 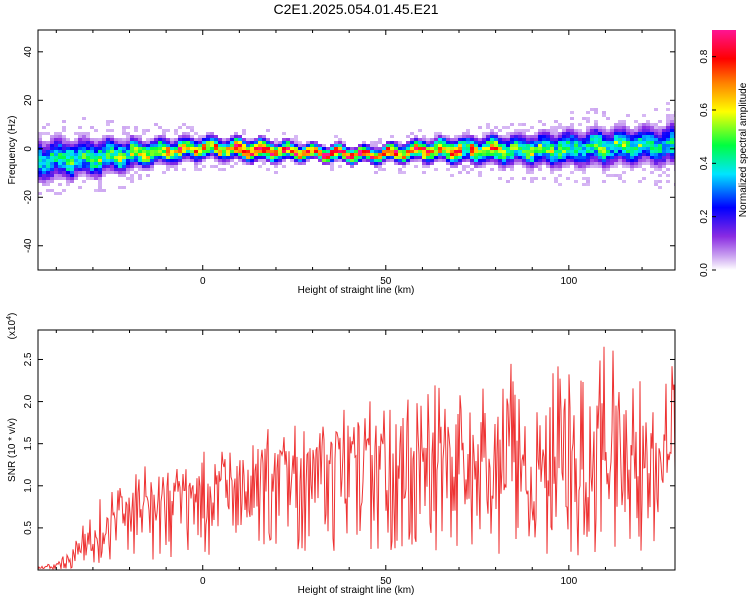 What do you see at coordinates (568, 281) in the screenshot?
I see `spectrogram-xtick-label: 100` at bounding box center [568, 281].